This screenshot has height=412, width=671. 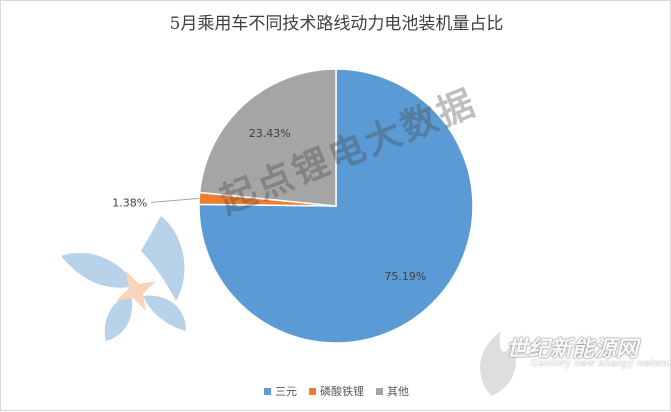 I want to click on legend-item-other: 其他, so click(x=392, y=391).